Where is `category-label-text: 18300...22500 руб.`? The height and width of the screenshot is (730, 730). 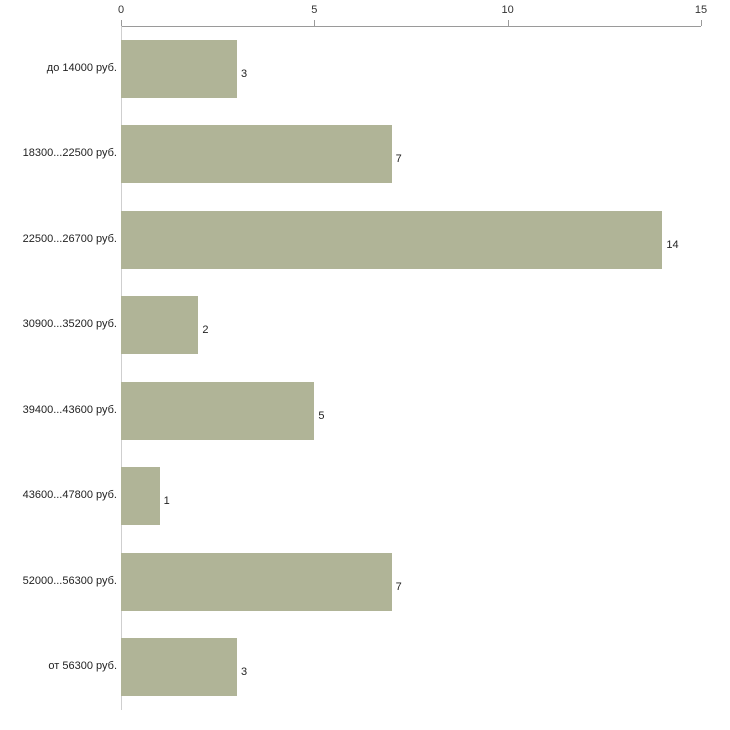 category-label-text: 18300...22500 руб. is located at coordinates (69, 153).